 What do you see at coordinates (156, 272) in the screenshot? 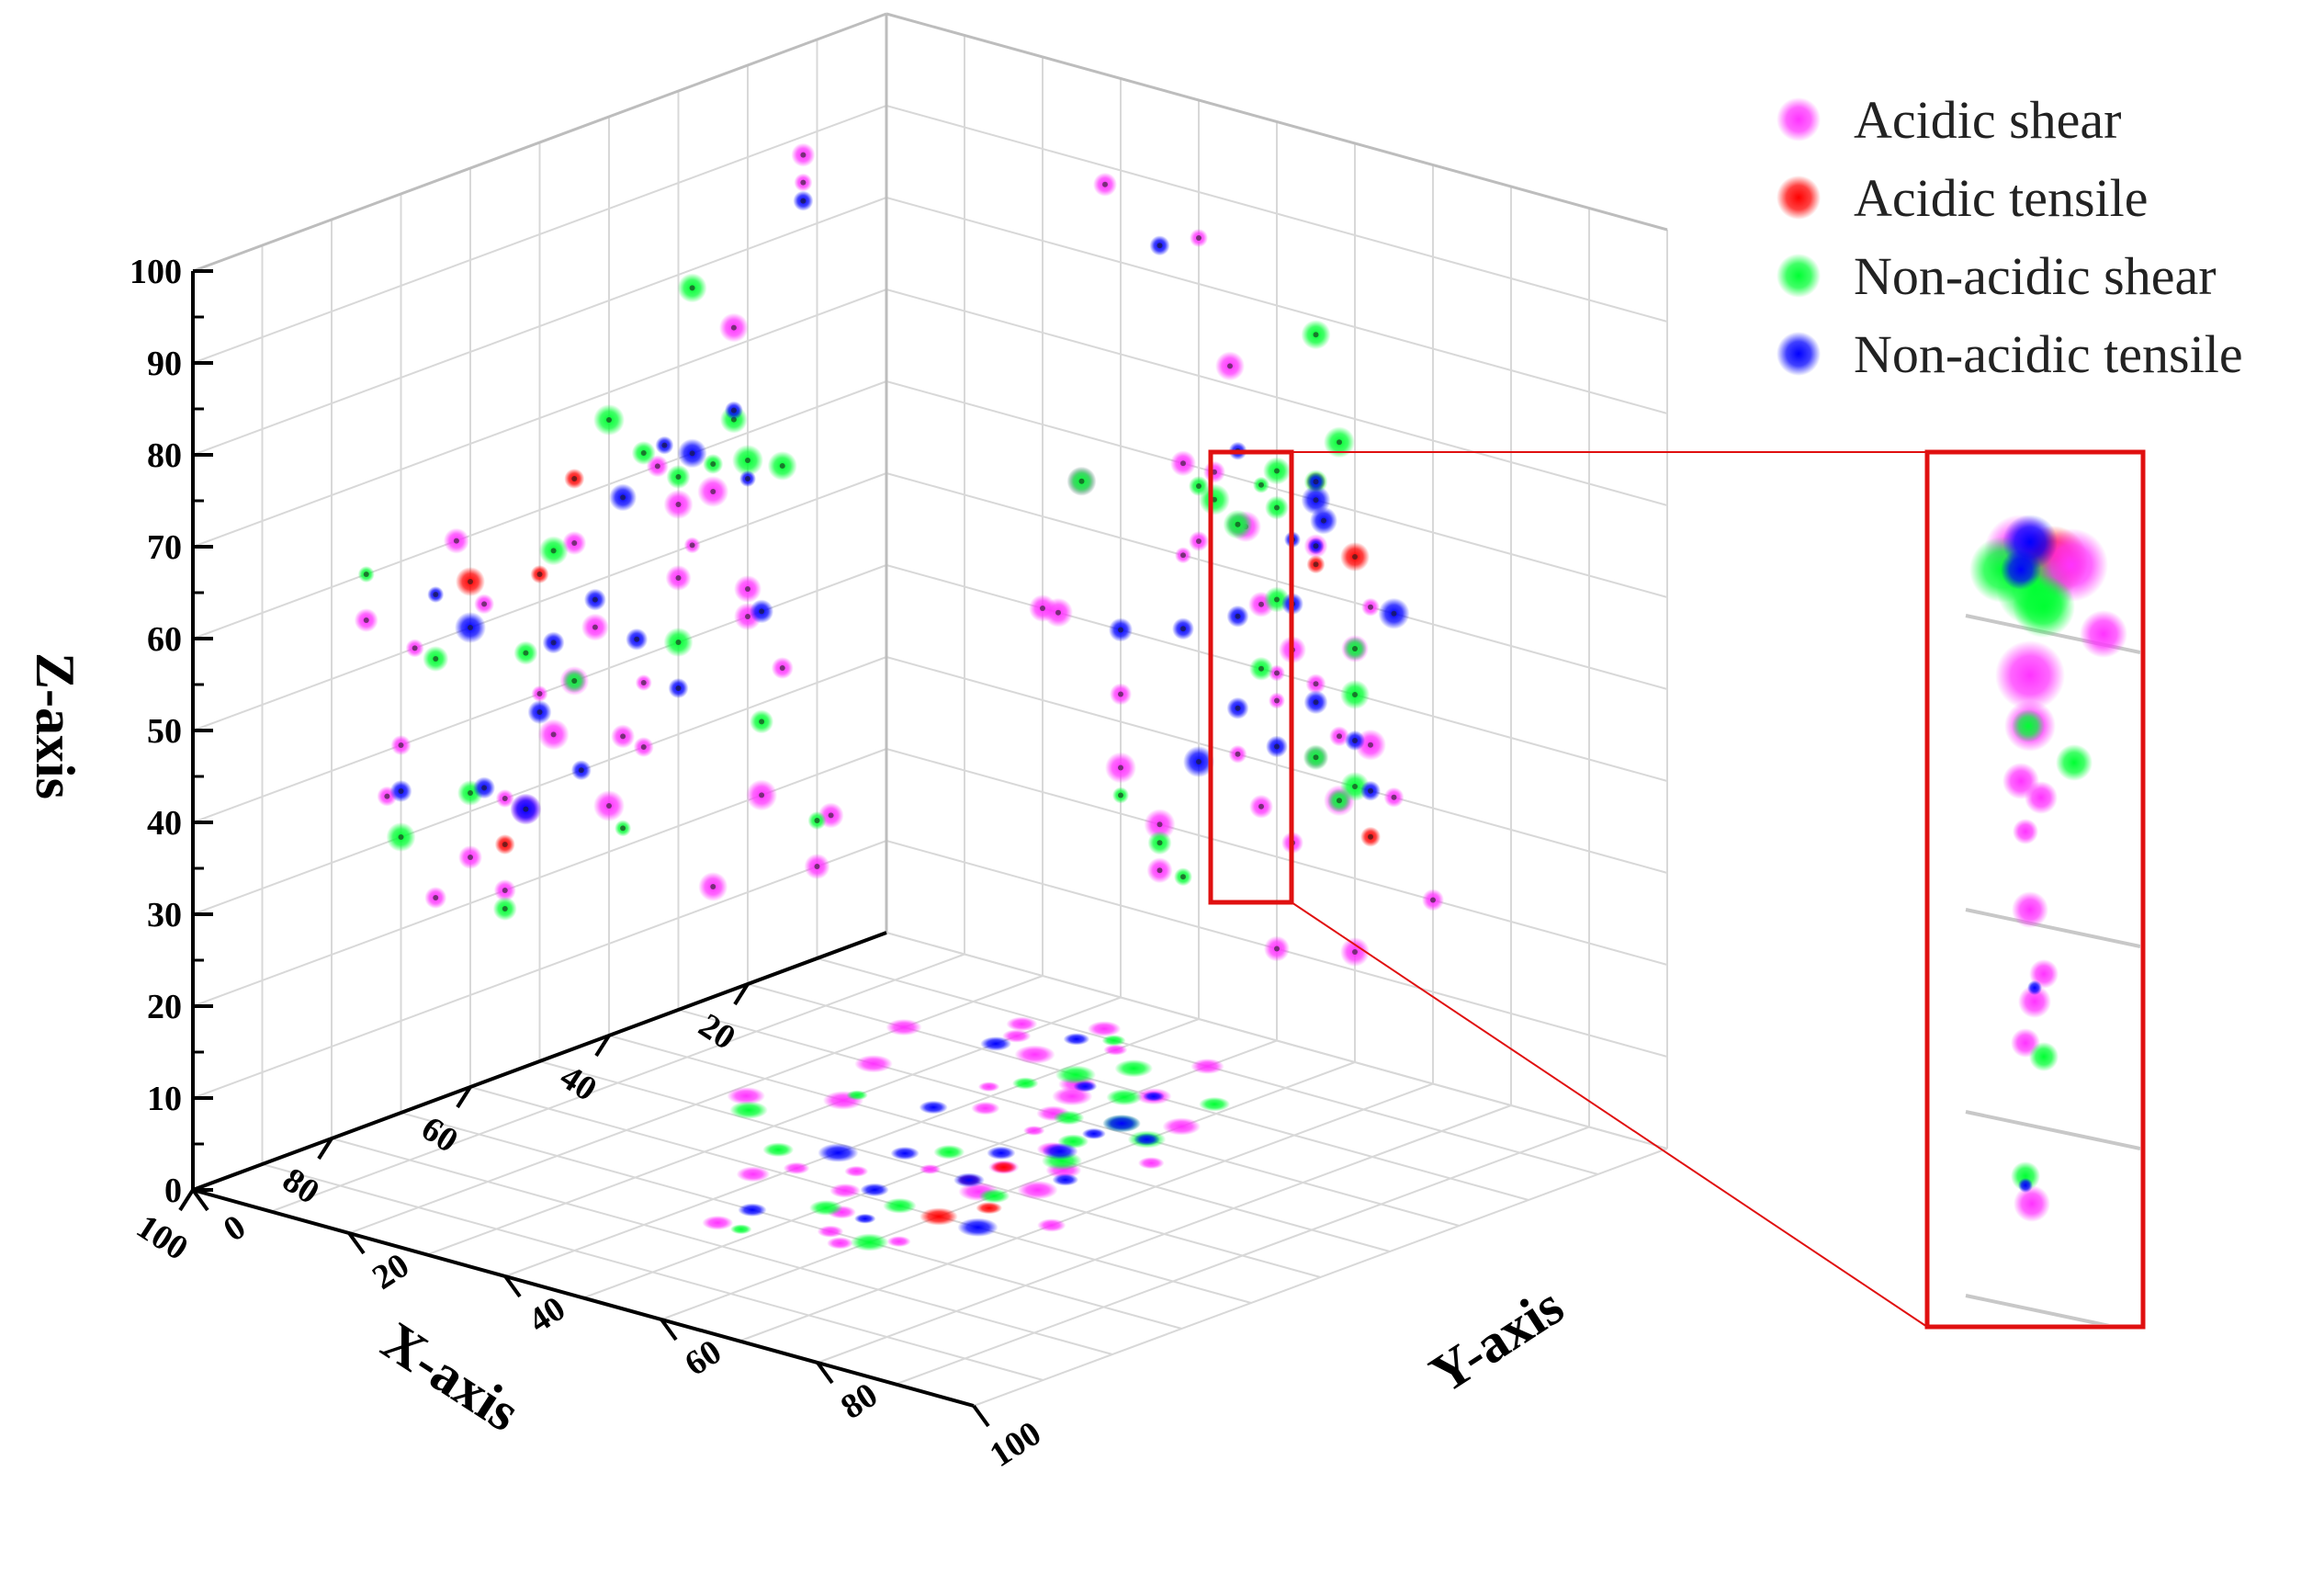
I see `z-tick-label: 100` at bounding box center [156, 272].